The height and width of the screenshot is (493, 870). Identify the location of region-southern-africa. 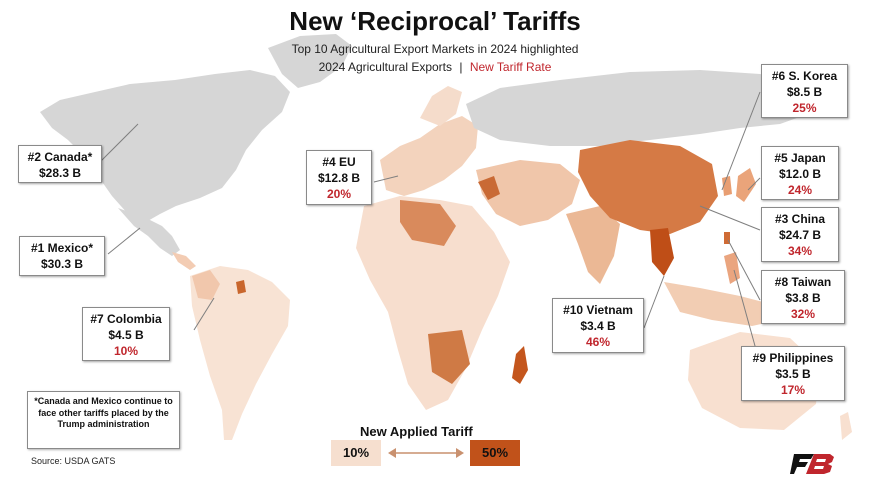
(449, 357).